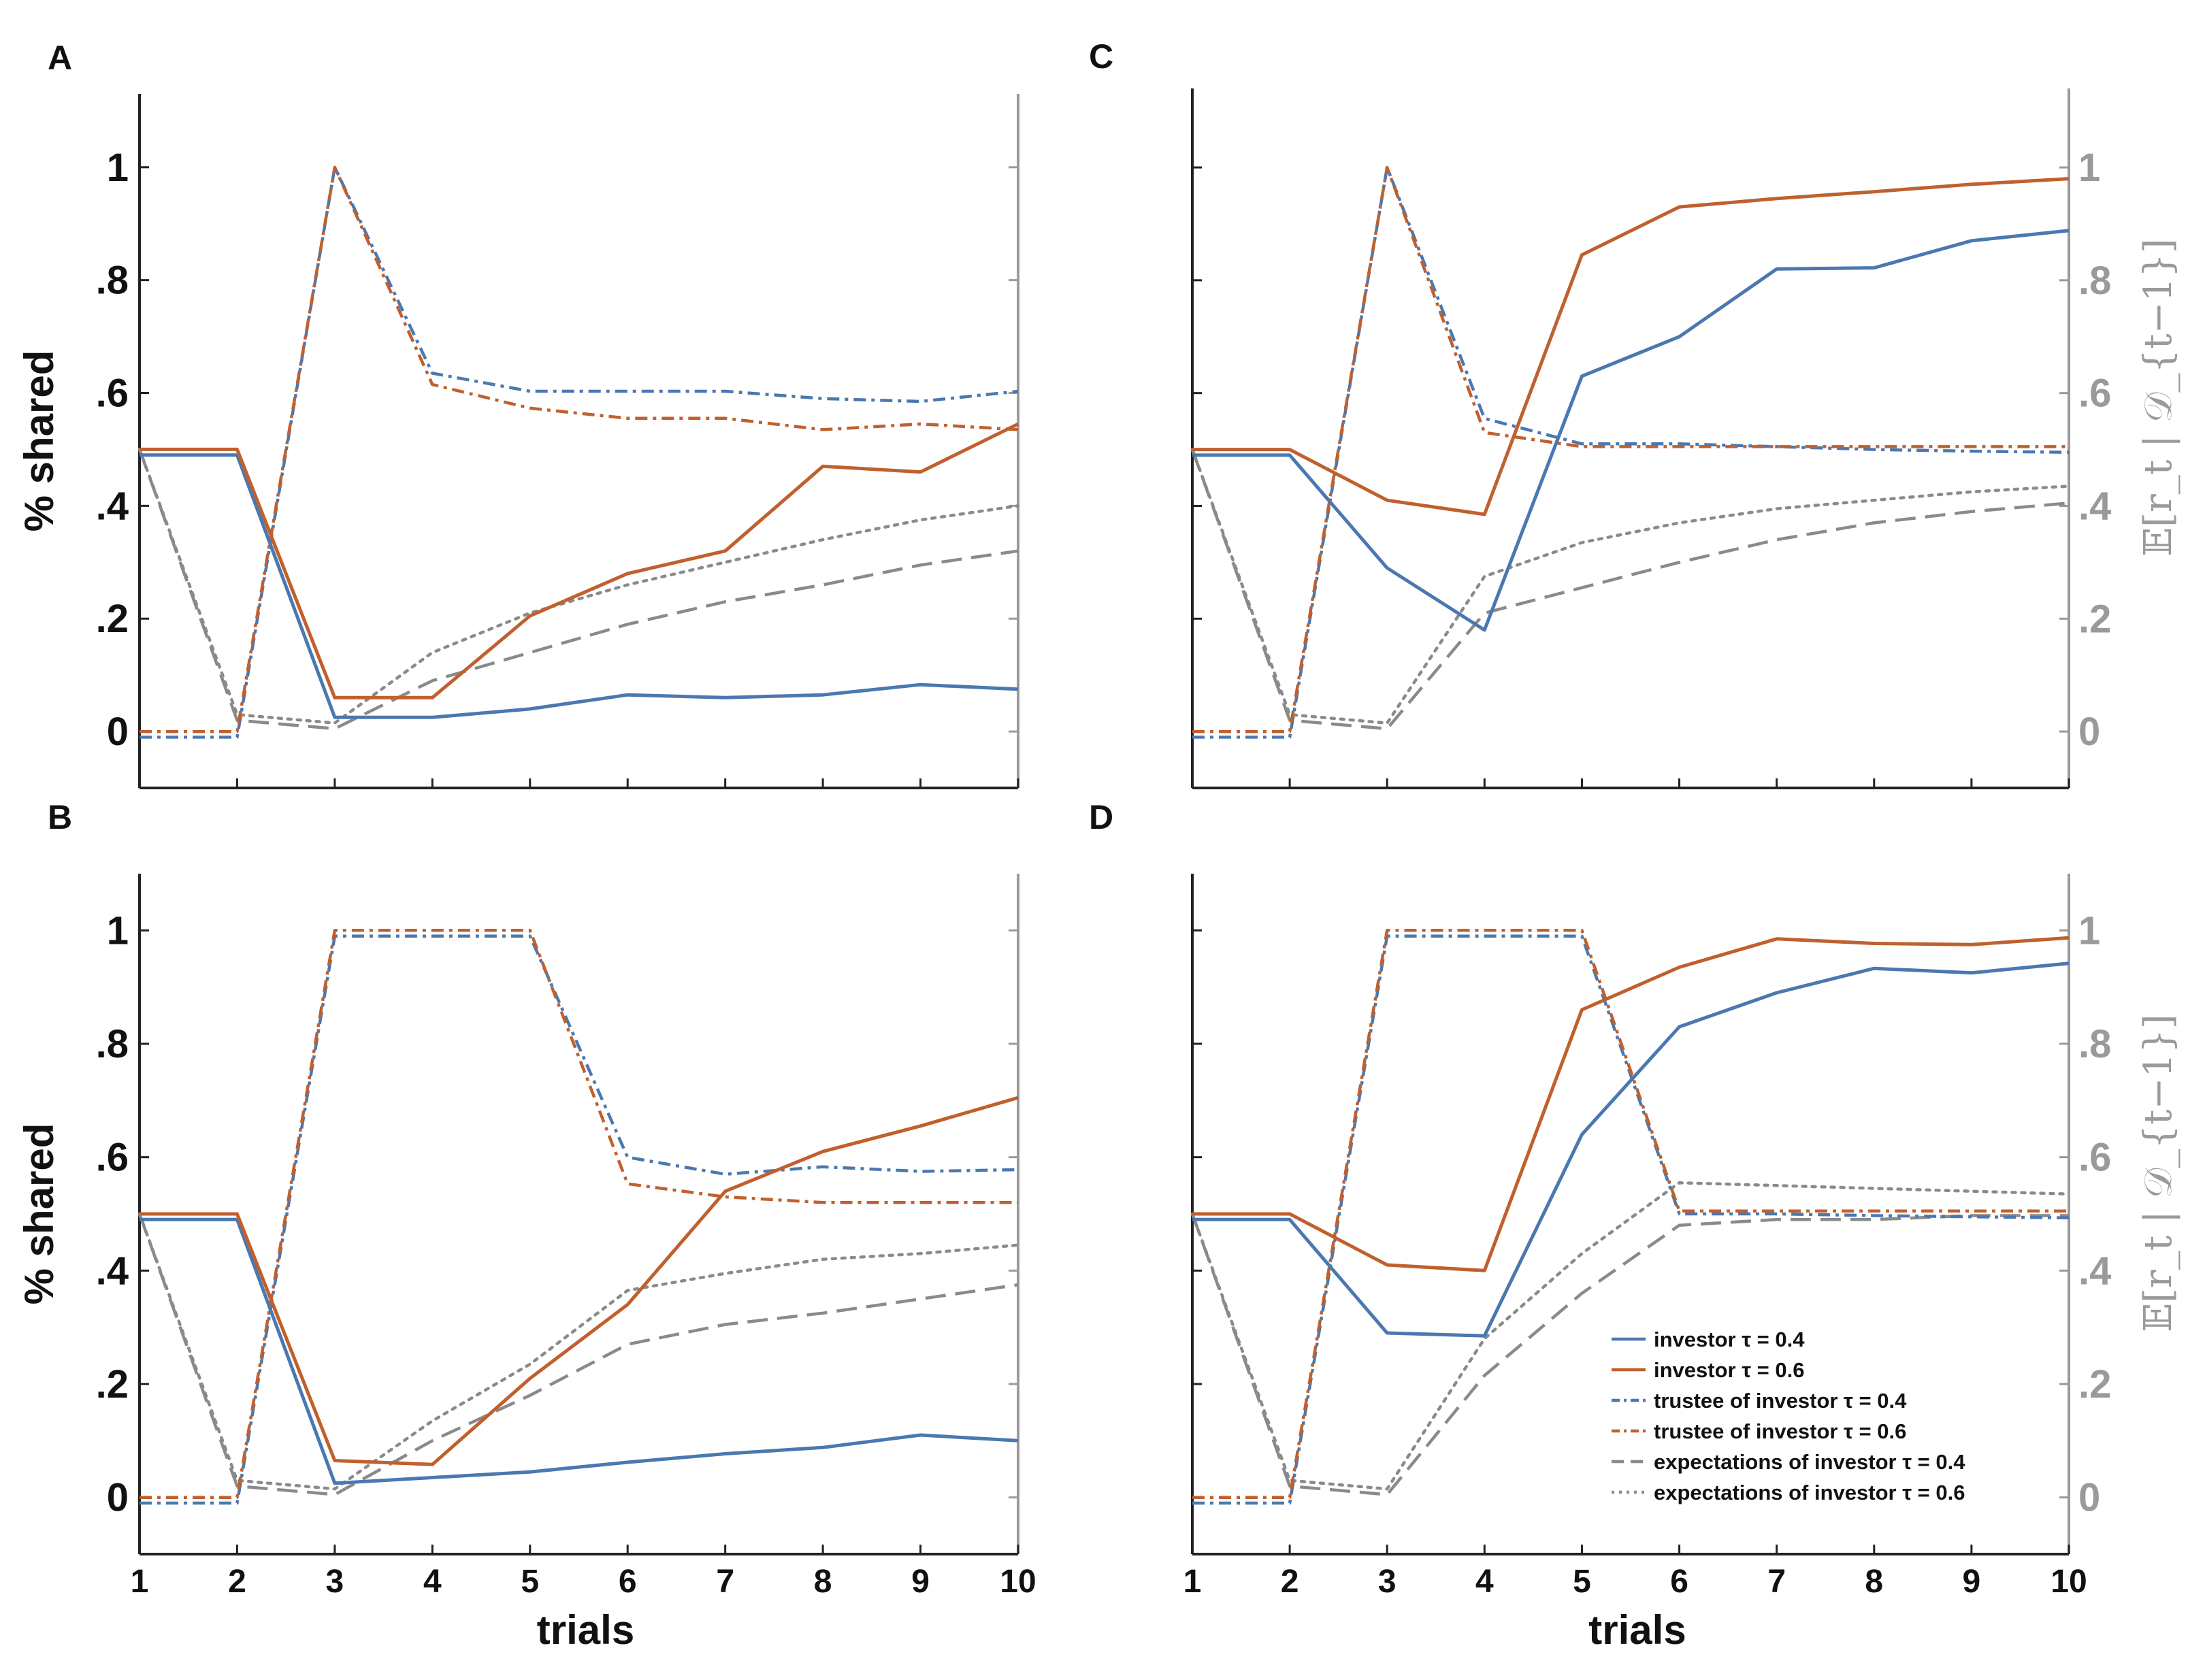 The image size is (2205, 1680). I want to click on panel-label: B, so click(60, 817).